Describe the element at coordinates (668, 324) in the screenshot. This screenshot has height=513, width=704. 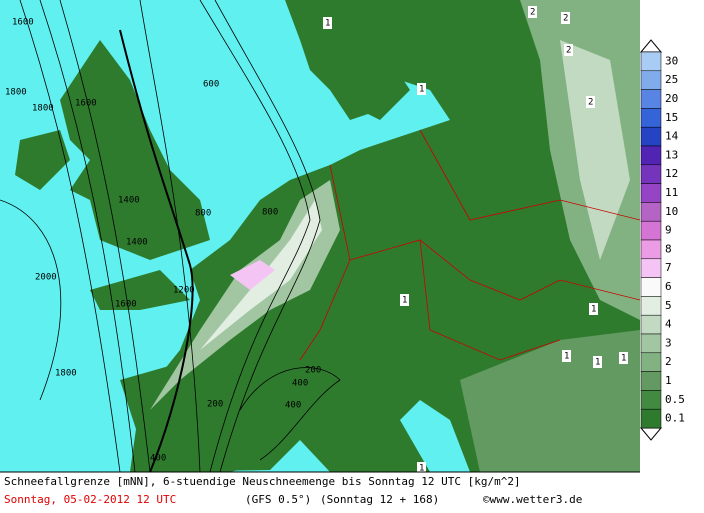
I see `legend-label: 4` at that location.